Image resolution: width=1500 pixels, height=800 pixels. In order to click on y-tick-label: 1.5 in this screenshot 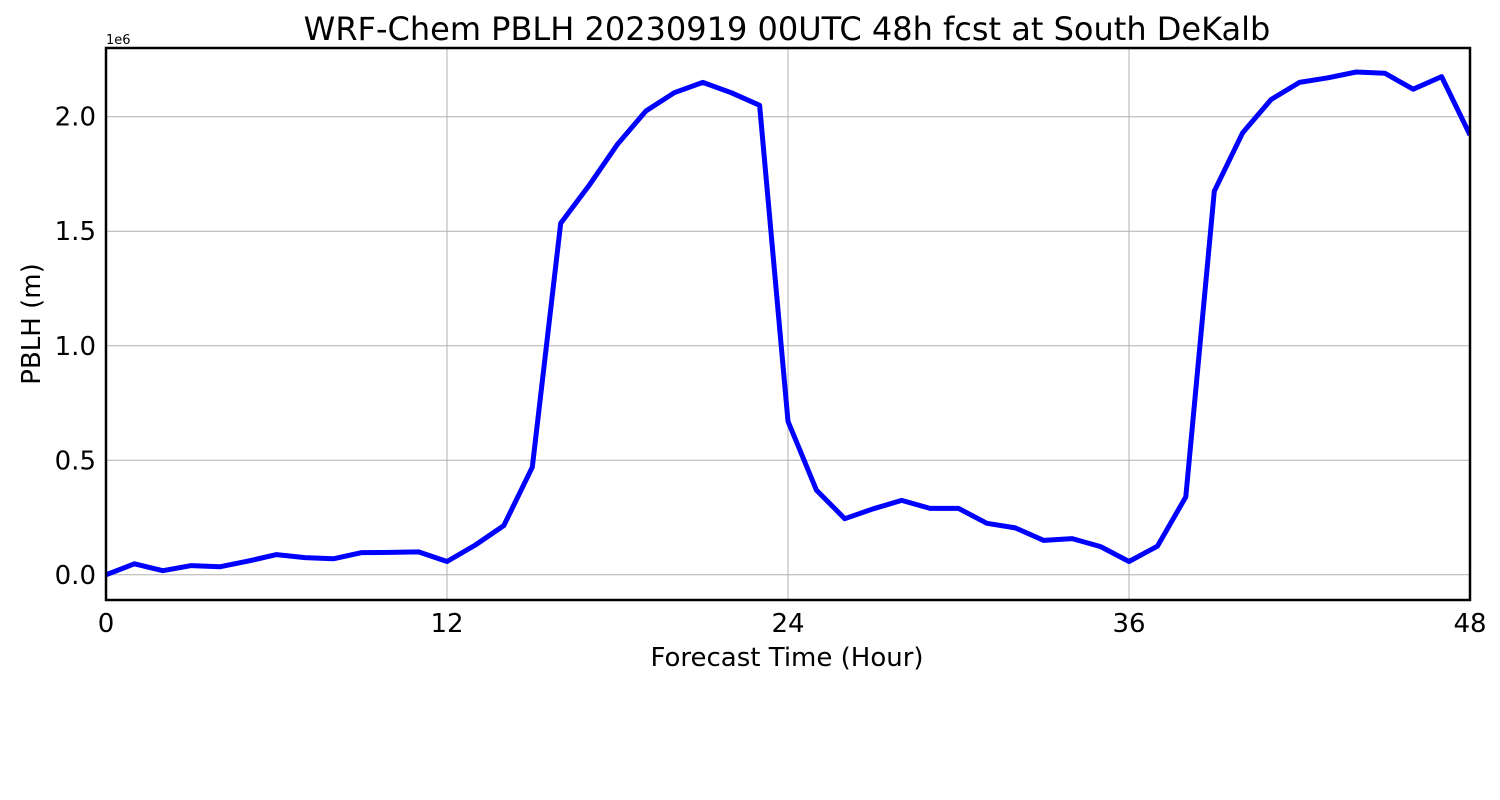, I will do `click(75, 232)`.